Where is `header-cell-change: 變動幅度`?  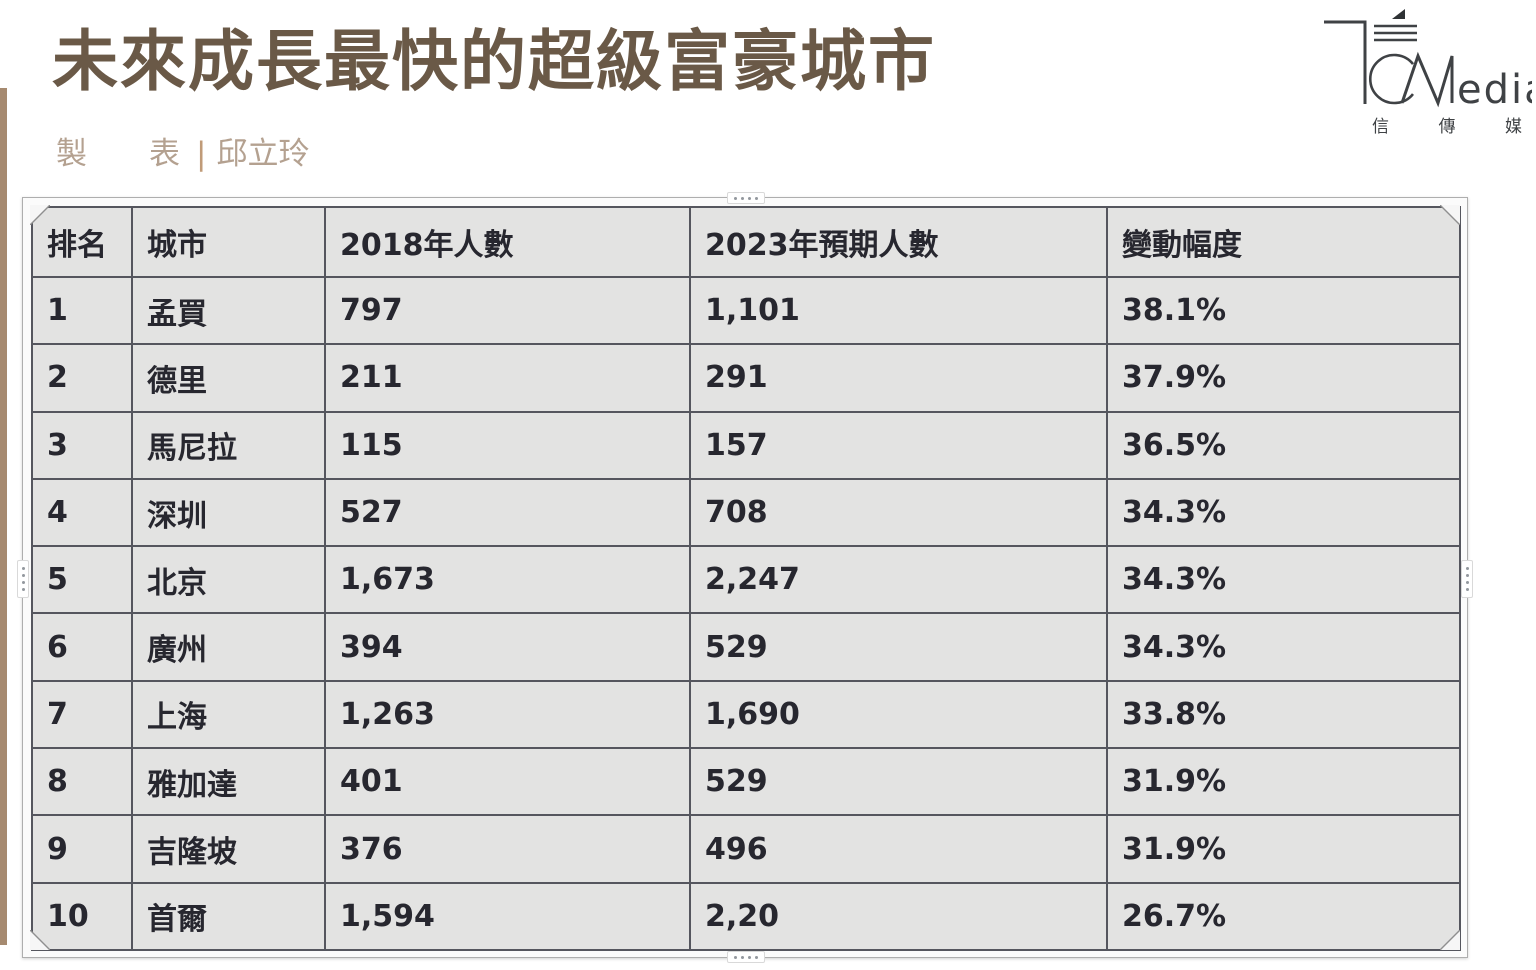
header-cell-change: 變動幅度 is located at coordinates (1283, 242).